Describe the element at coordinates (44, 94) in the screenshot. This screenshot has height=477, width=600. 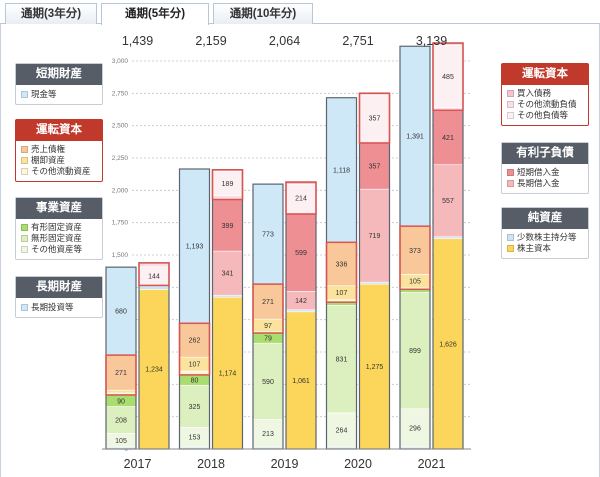
I see `legend-item-label: 現金等` at that location.